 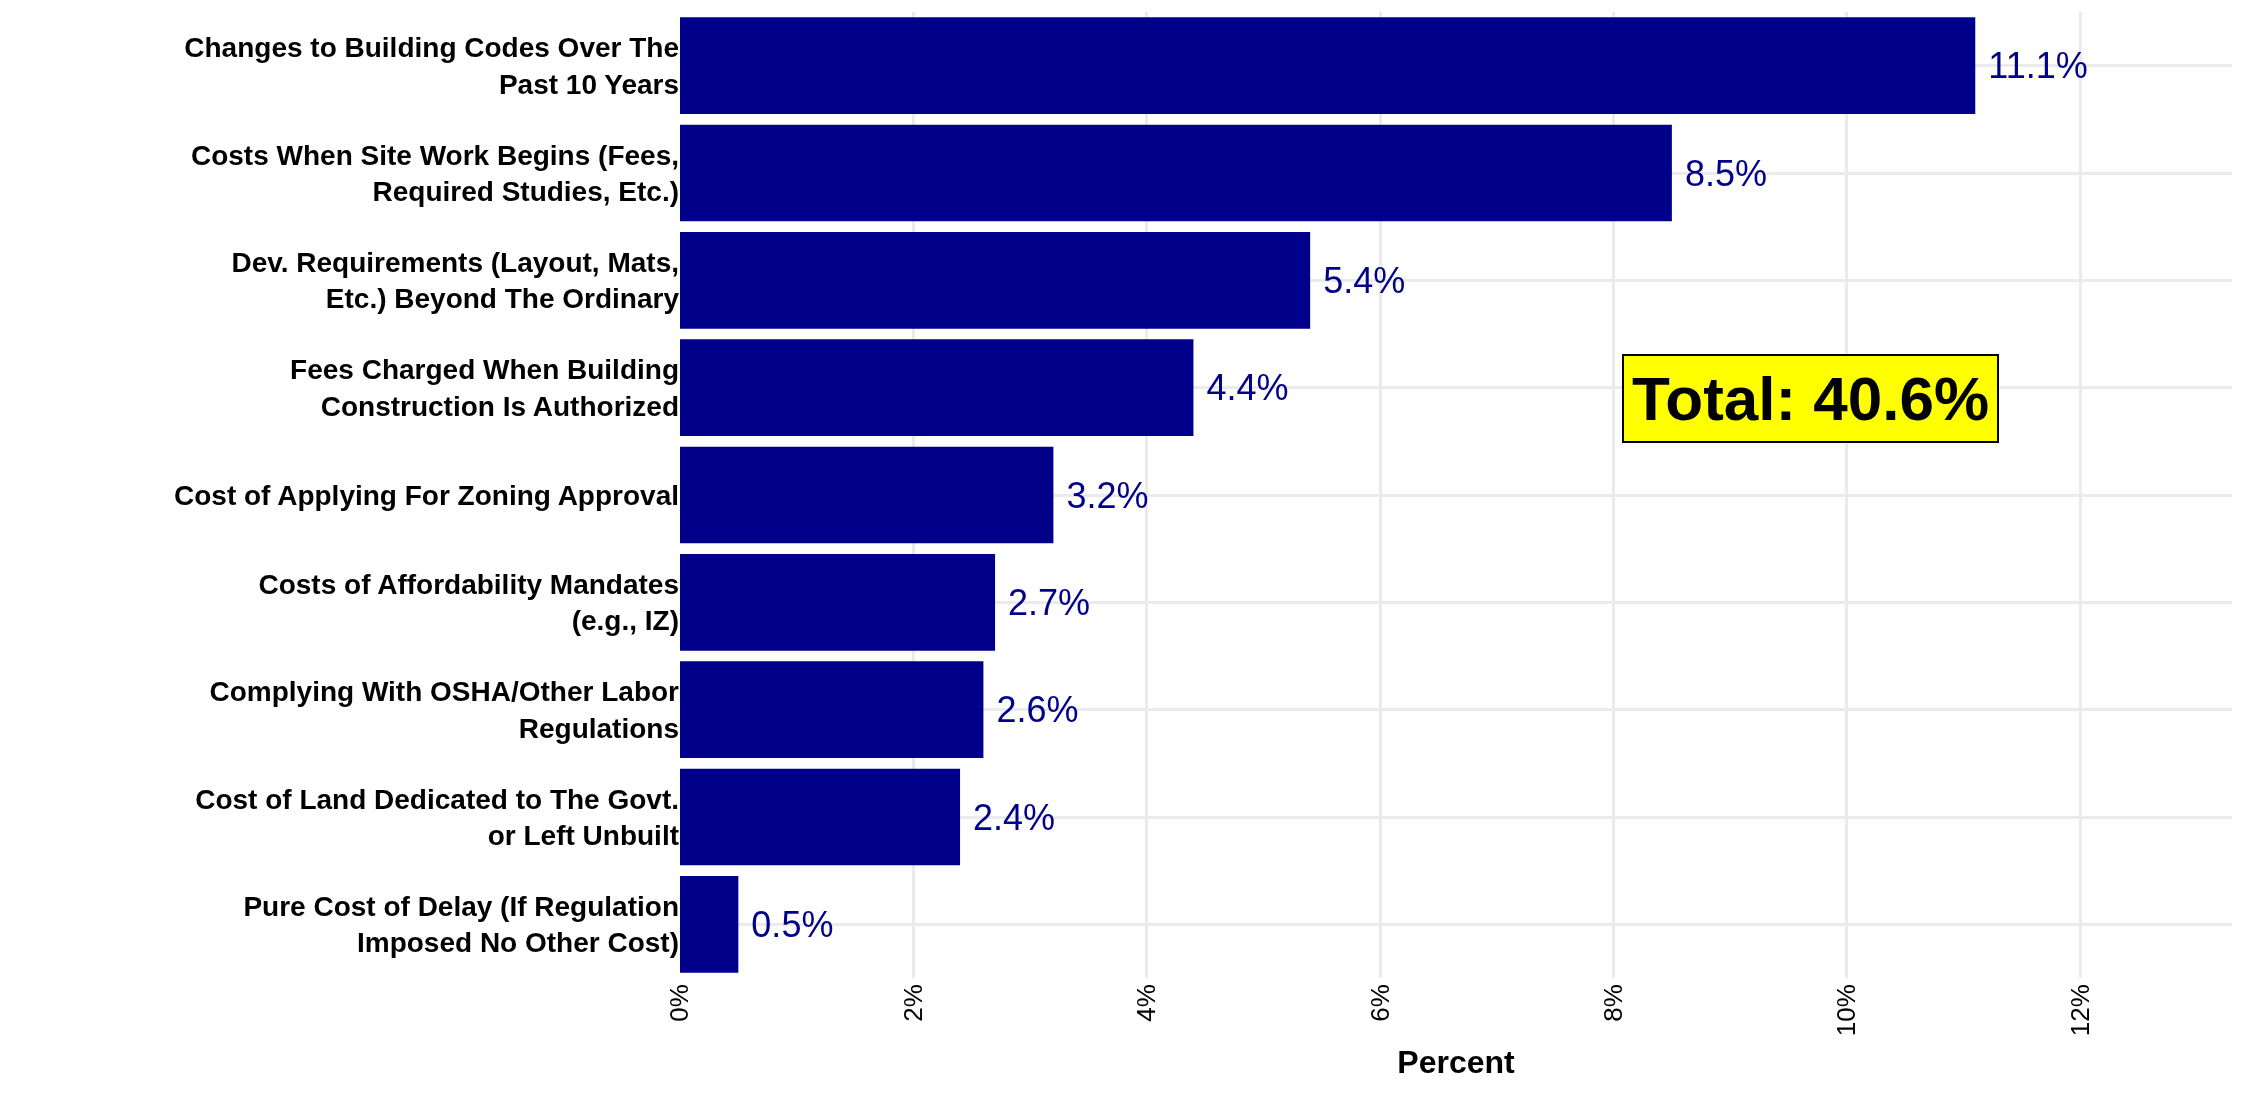 What do you see at coordinates (461, 924) in the screenshot?
I see `y-tick-label: Pure Cost of Delay (If Regulation Imposed No Other Cost)` at bounding box center [461, 924].